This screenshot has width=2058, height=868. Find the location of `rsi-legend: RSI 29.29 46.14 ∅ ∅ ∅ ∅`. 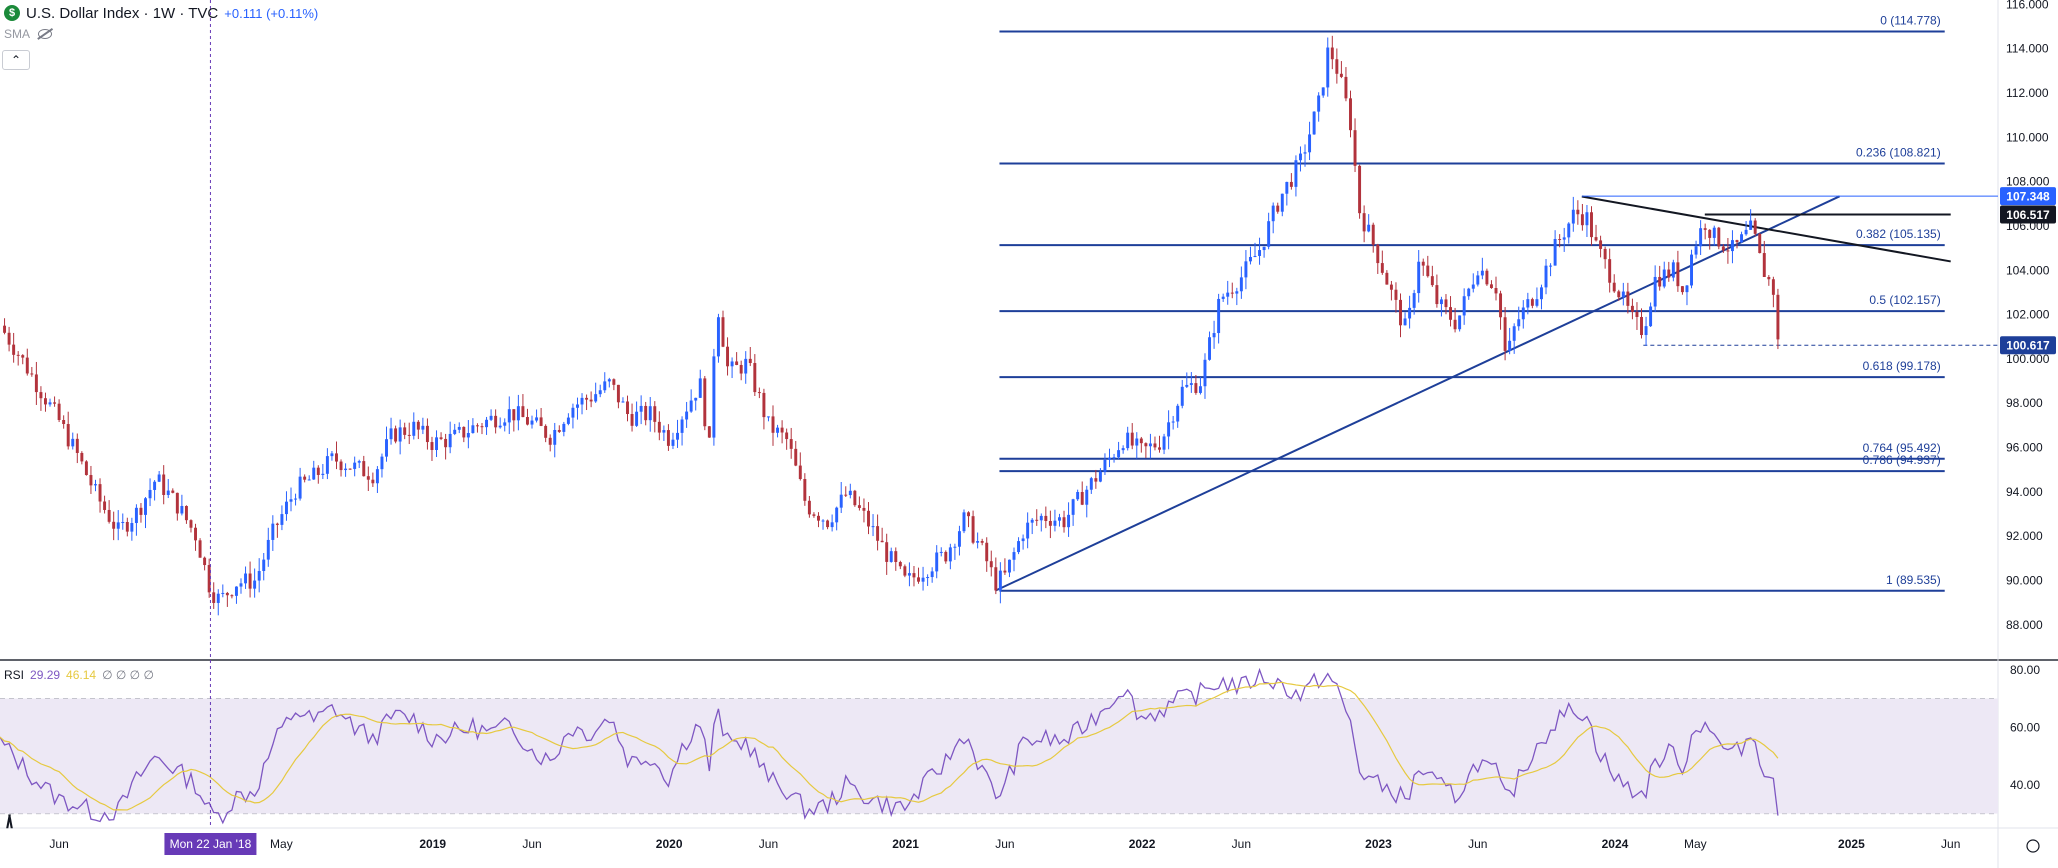

rsi-legend: RSI 29.29 46.14 ∅ ∅ ∅ ∅ is located at coordinates (79, 675).